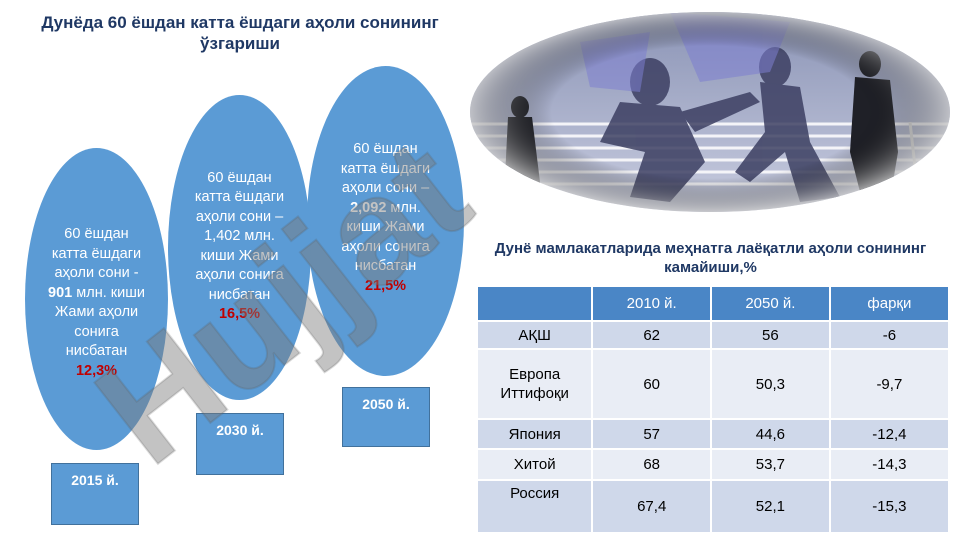 The image size is (961, 540). What do you see at coordinates (652, 303) in the screenshot?
I see `header-2010: 2010 й.` at bounding box center [652, 303].